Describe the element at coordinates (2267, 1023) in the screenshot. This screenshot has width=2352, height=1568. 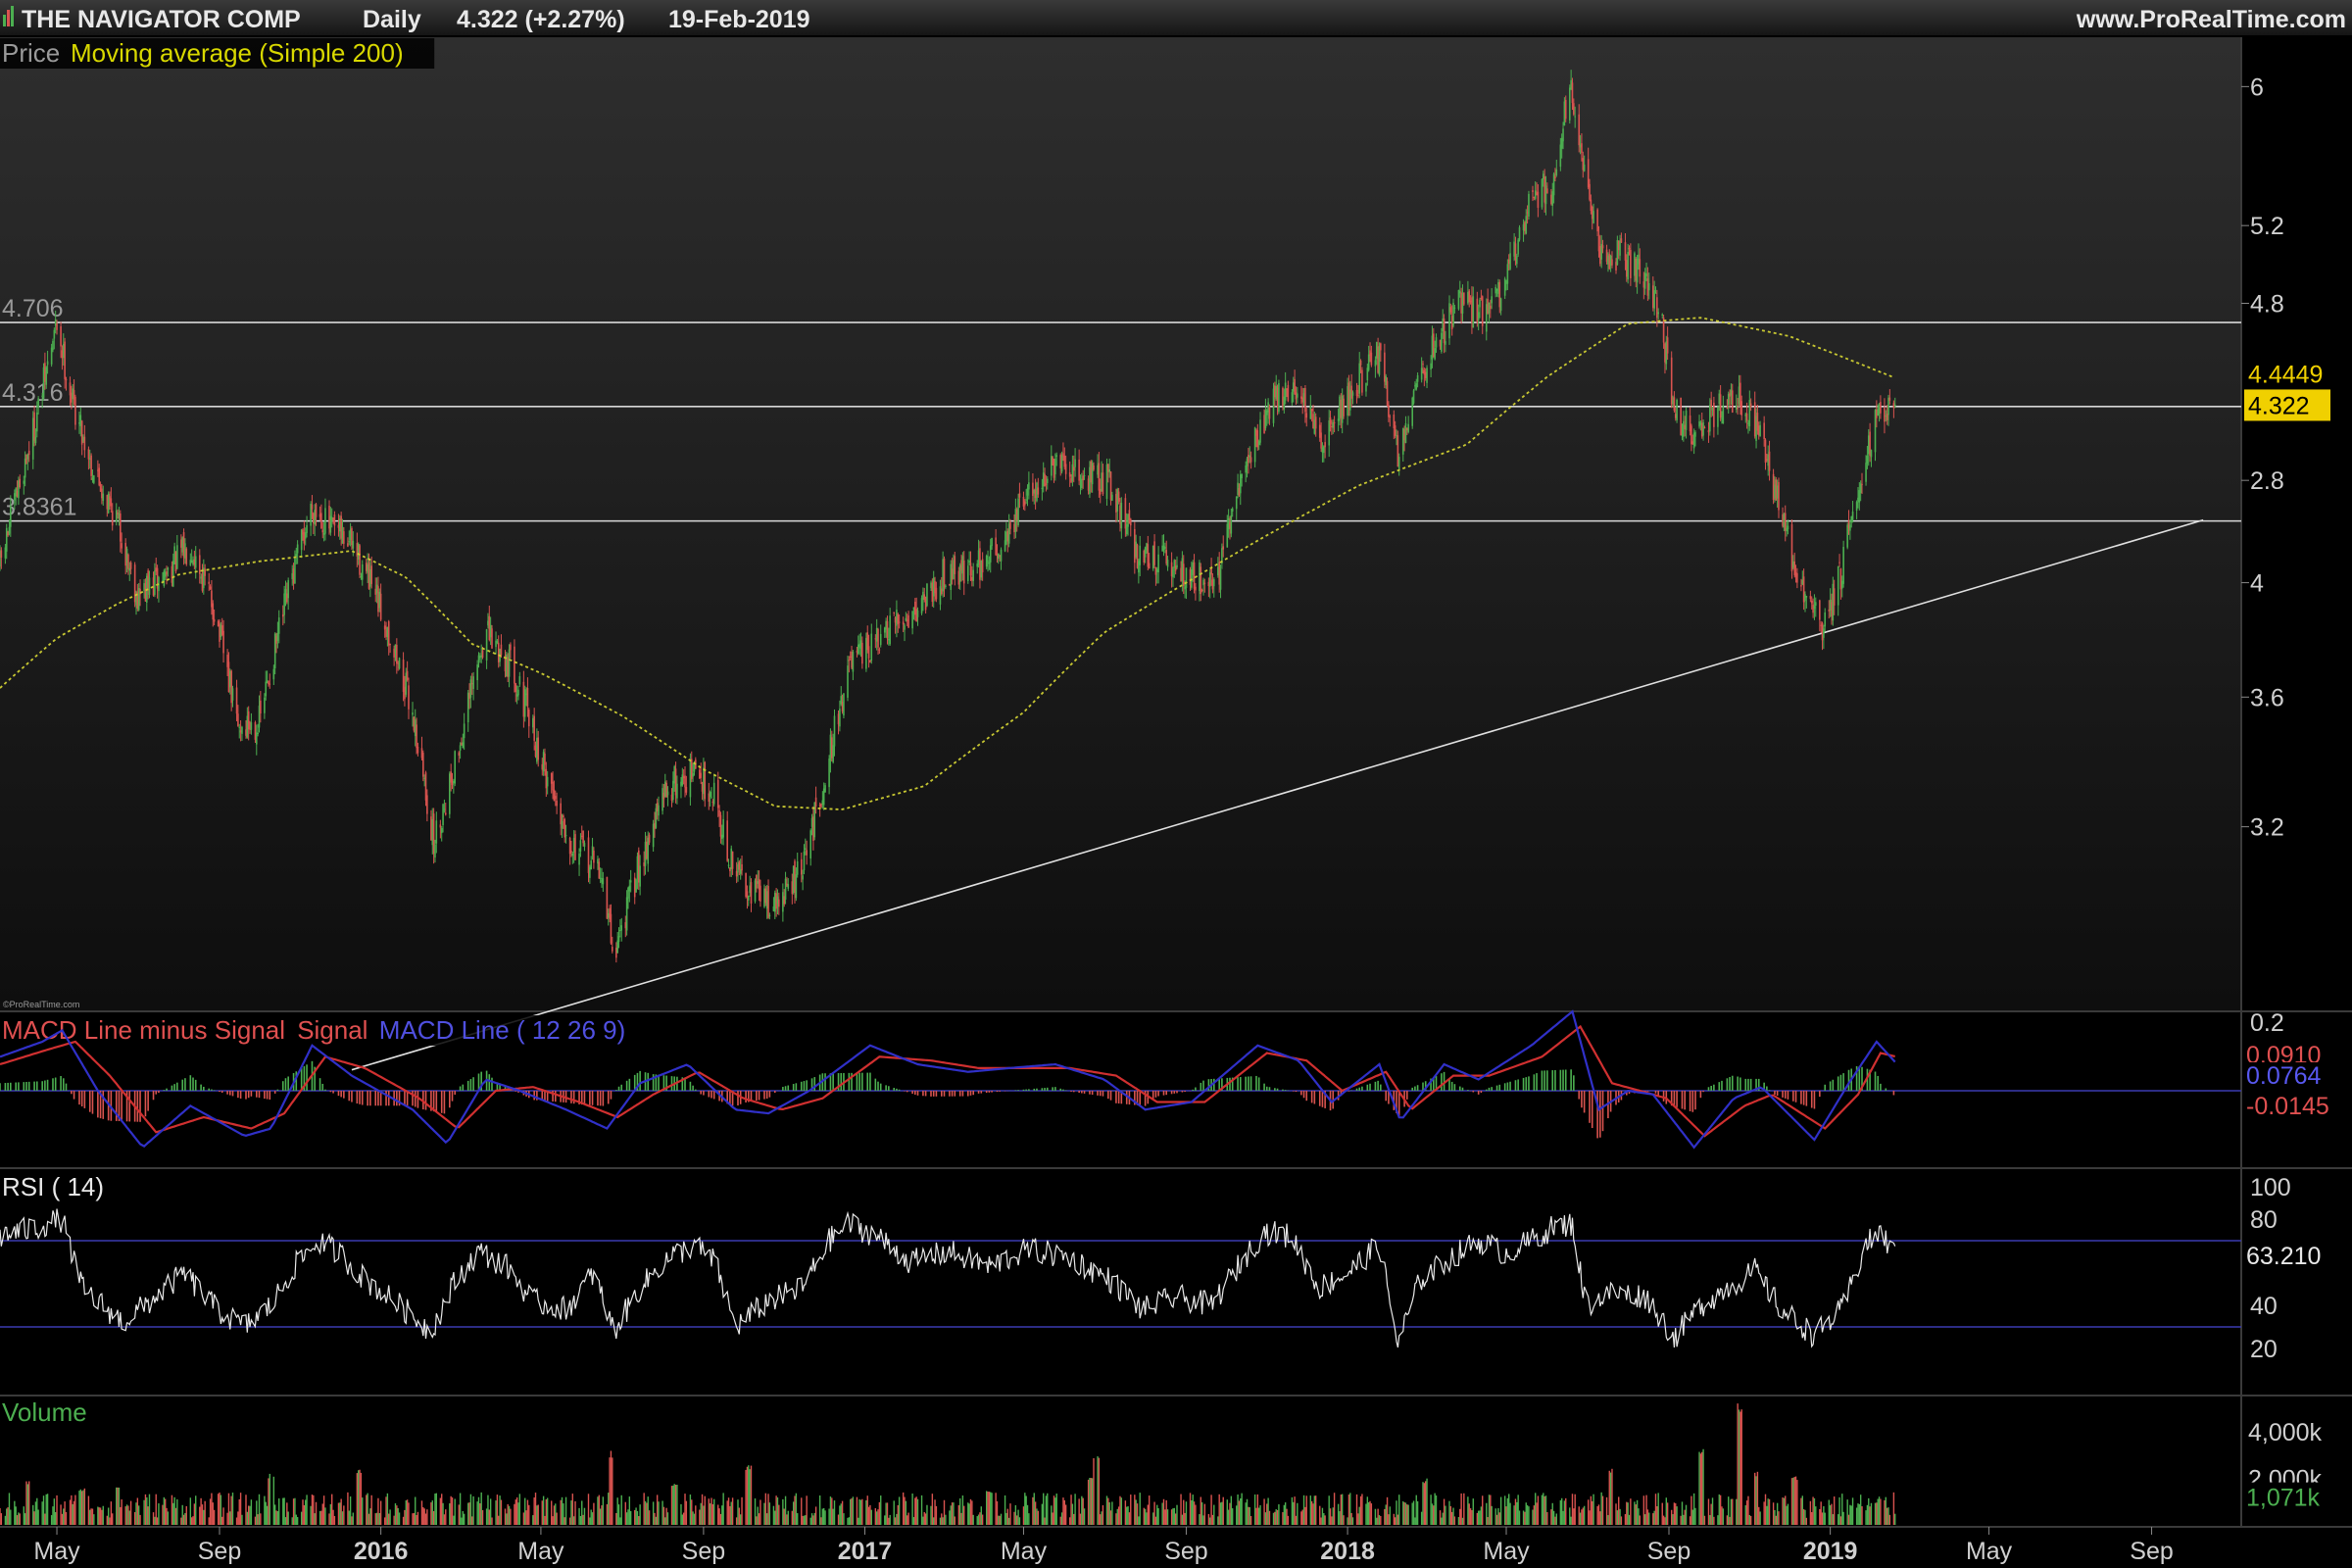
I see `macd-tick-label: 0.2` at that location.